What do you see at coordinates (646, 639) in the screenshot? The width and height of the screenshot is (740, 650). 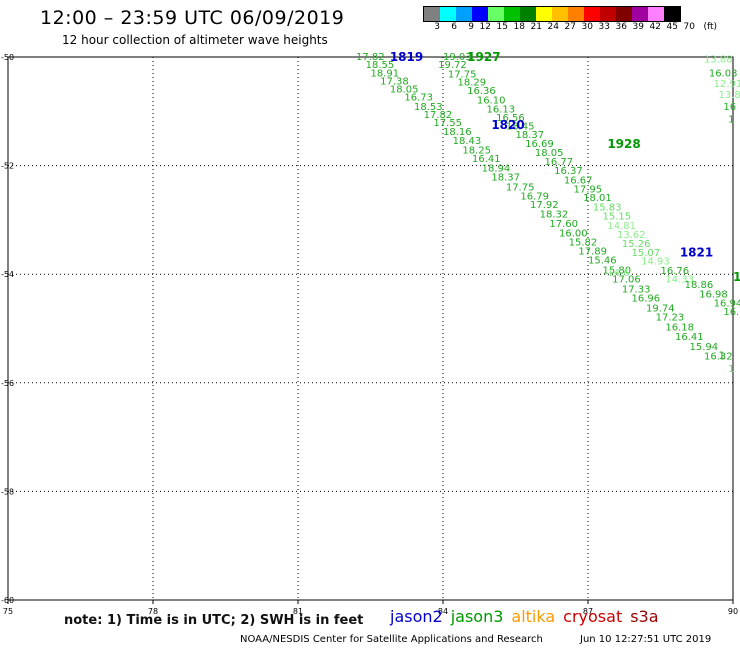 I see `timestamp-text: Jun 10 12:27:51 UTC 2019` at bounding box center [646, 639].